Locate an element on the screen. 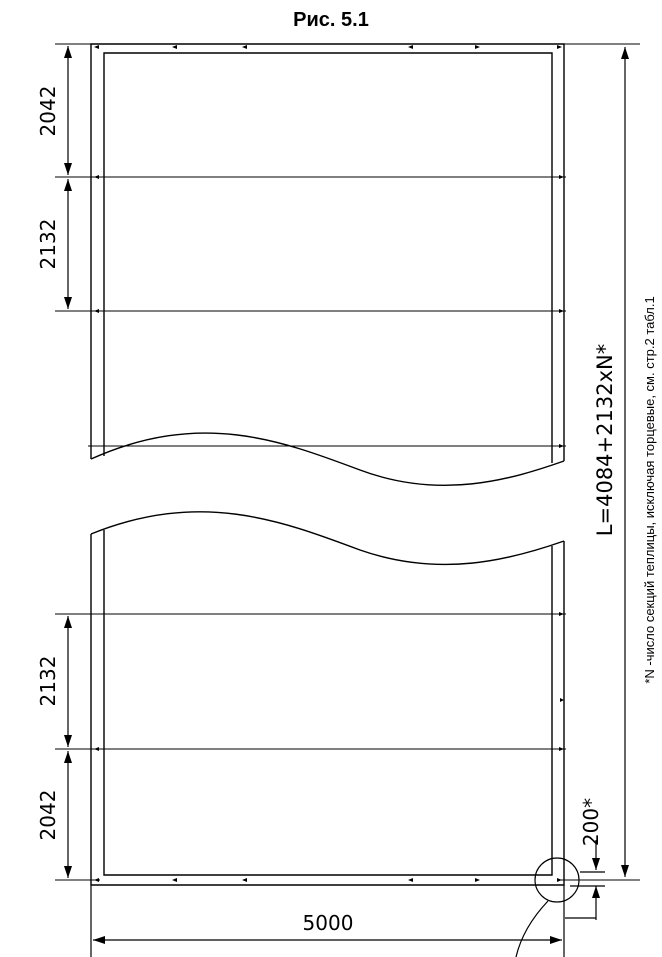 The width and height of the screenshot is (662, 957). width-dimension is located at coordinates (327, 921).